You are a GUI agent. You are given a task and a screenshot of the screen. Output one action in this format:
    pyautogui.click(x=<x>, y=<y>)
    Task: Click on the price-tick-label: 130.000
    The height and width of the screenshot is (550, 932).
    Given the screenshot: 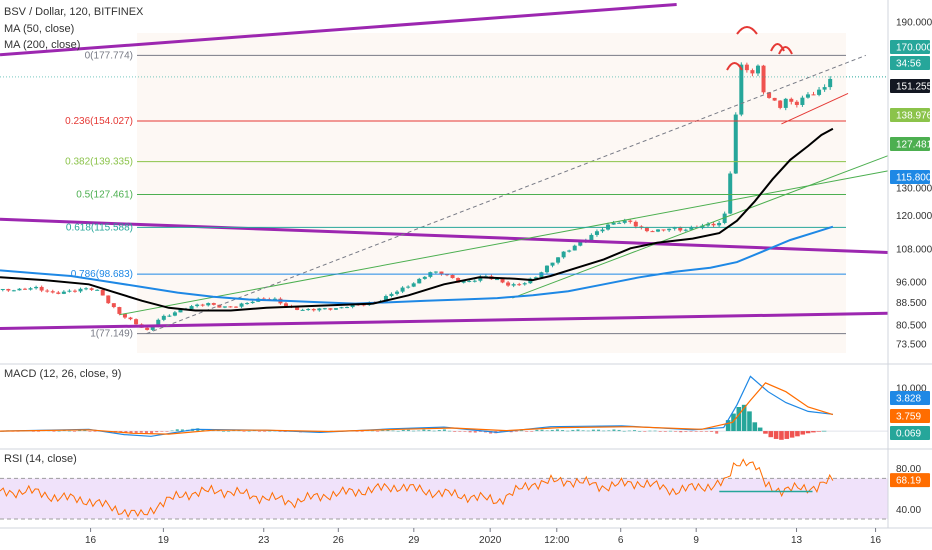 What is the action you would take?
    pyautogui.click(x=914, y=188)
    